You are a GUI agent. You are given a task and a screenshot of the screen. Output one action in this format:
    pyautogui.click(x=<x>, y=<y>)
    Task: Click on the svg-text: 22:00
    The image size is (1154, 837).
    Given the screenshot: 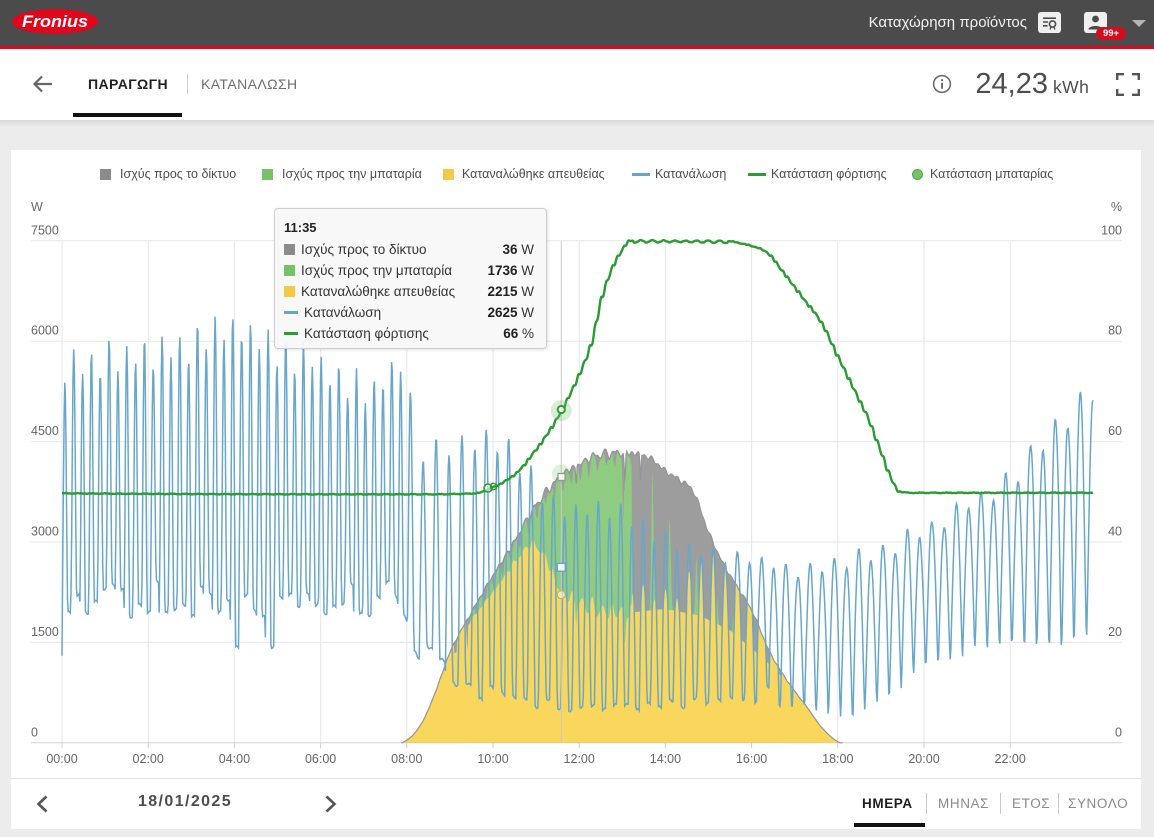 What is the action you would take?
    pyautogui.click(x=1010, y=759)
    